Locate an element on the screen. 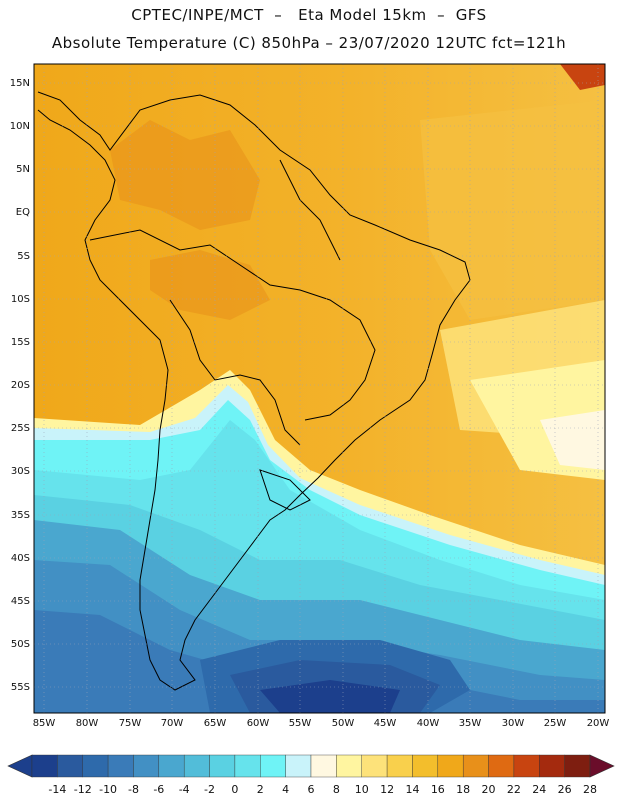 Image resolution: width=618 pixels, height=800 pixels. colorbar-label: 28 is located at coordinates (590, 789).